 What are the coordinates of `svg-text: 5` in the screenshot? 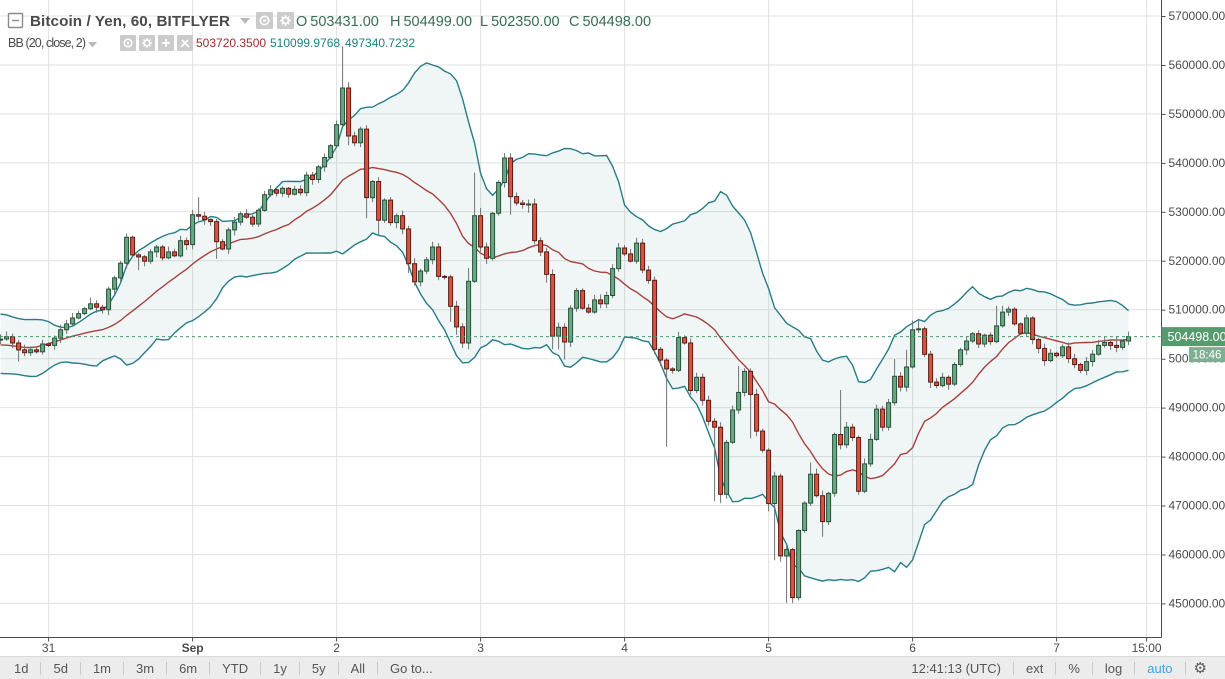 It's located at (768, 648).